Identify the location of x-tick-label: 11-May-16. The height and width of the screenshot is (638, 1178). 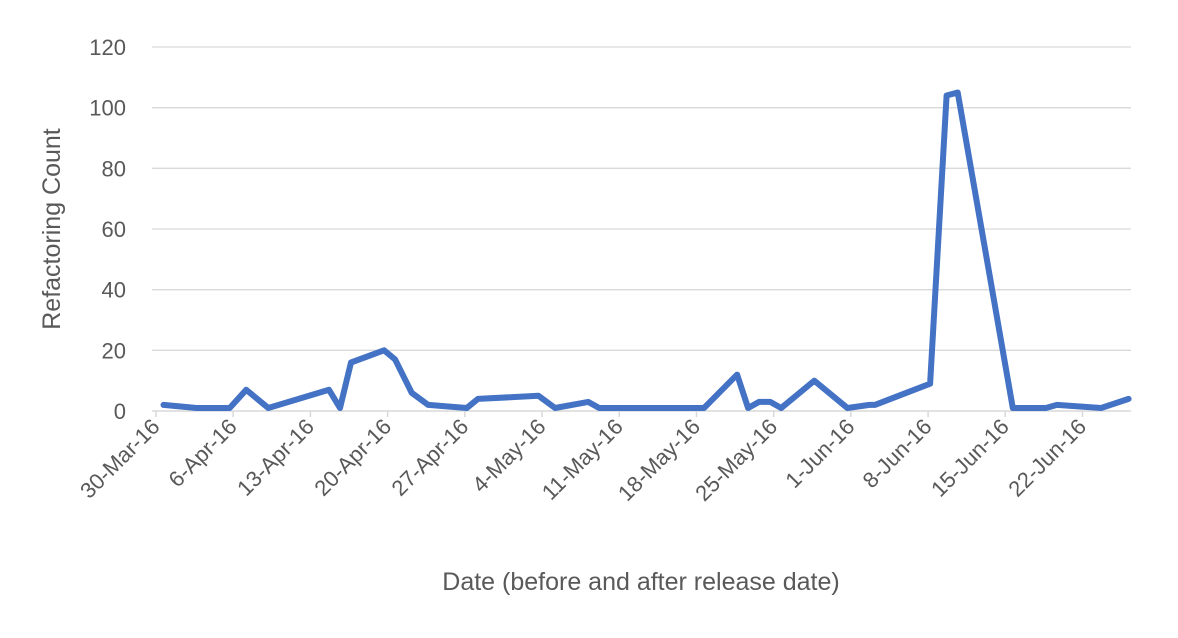
(582, 459).